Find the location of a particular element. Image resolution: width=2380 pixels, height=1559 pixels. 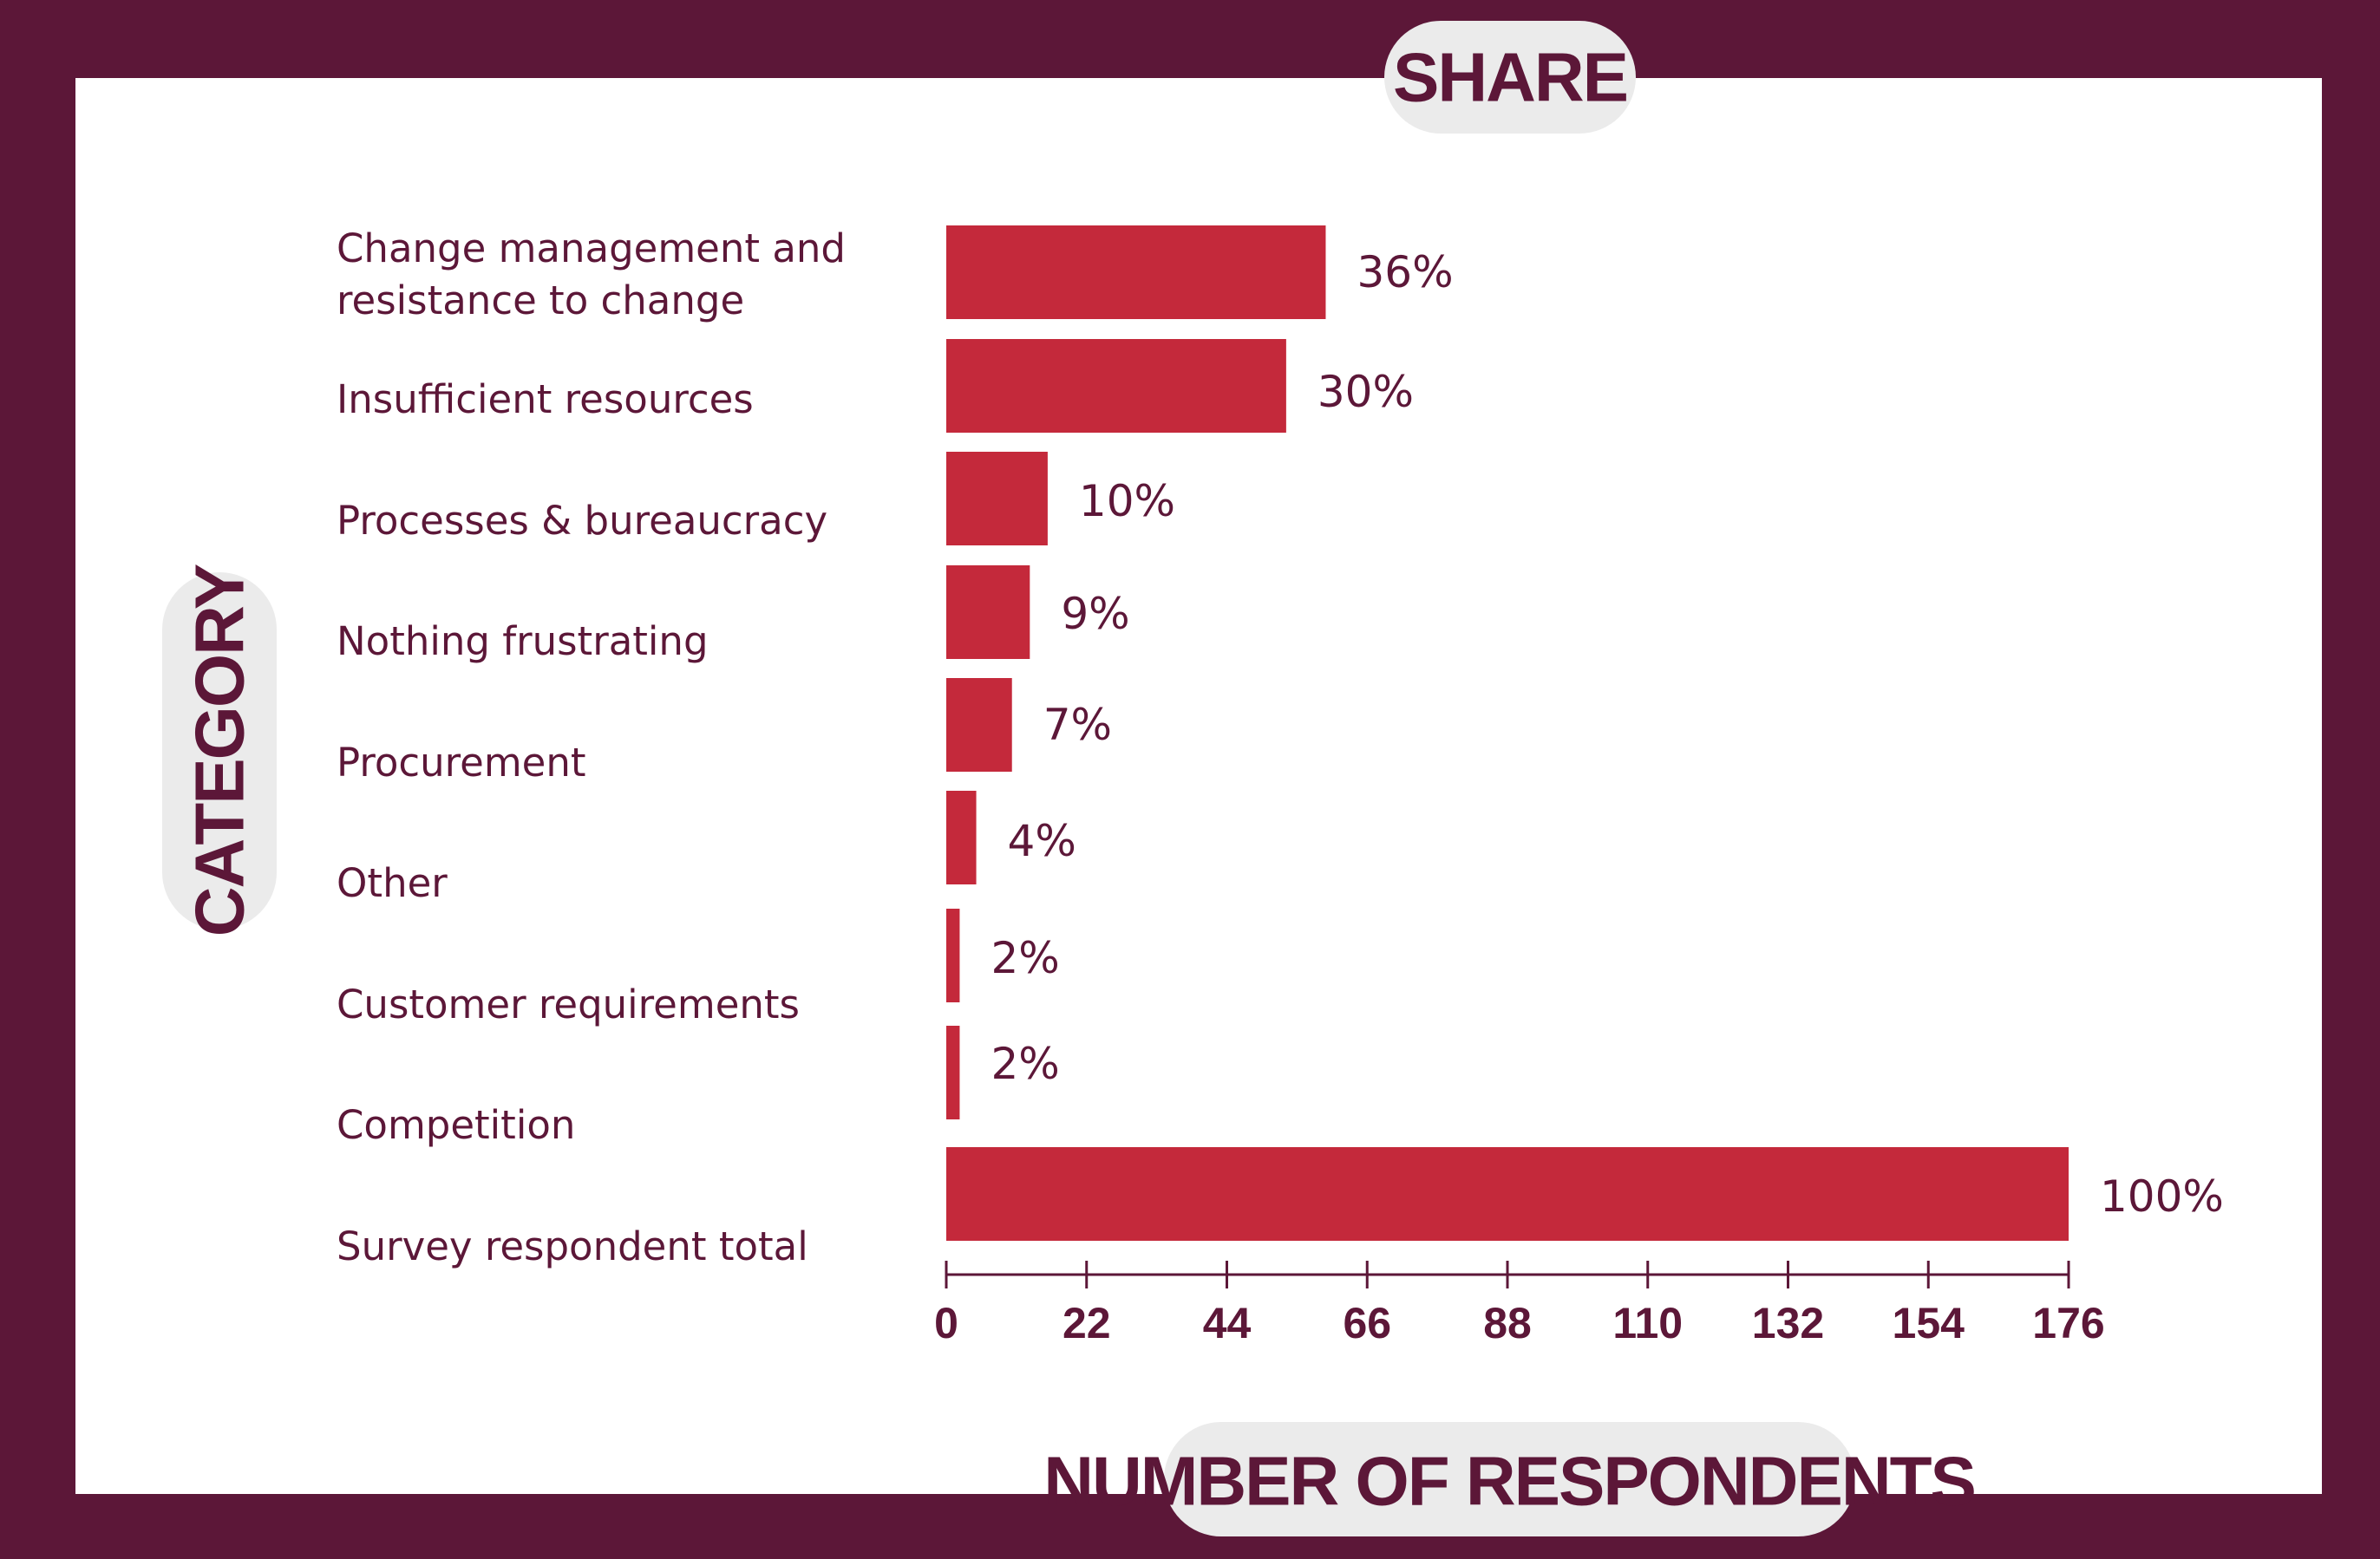

x-tick-label: 44 is located at coordinates (1227, 1323).